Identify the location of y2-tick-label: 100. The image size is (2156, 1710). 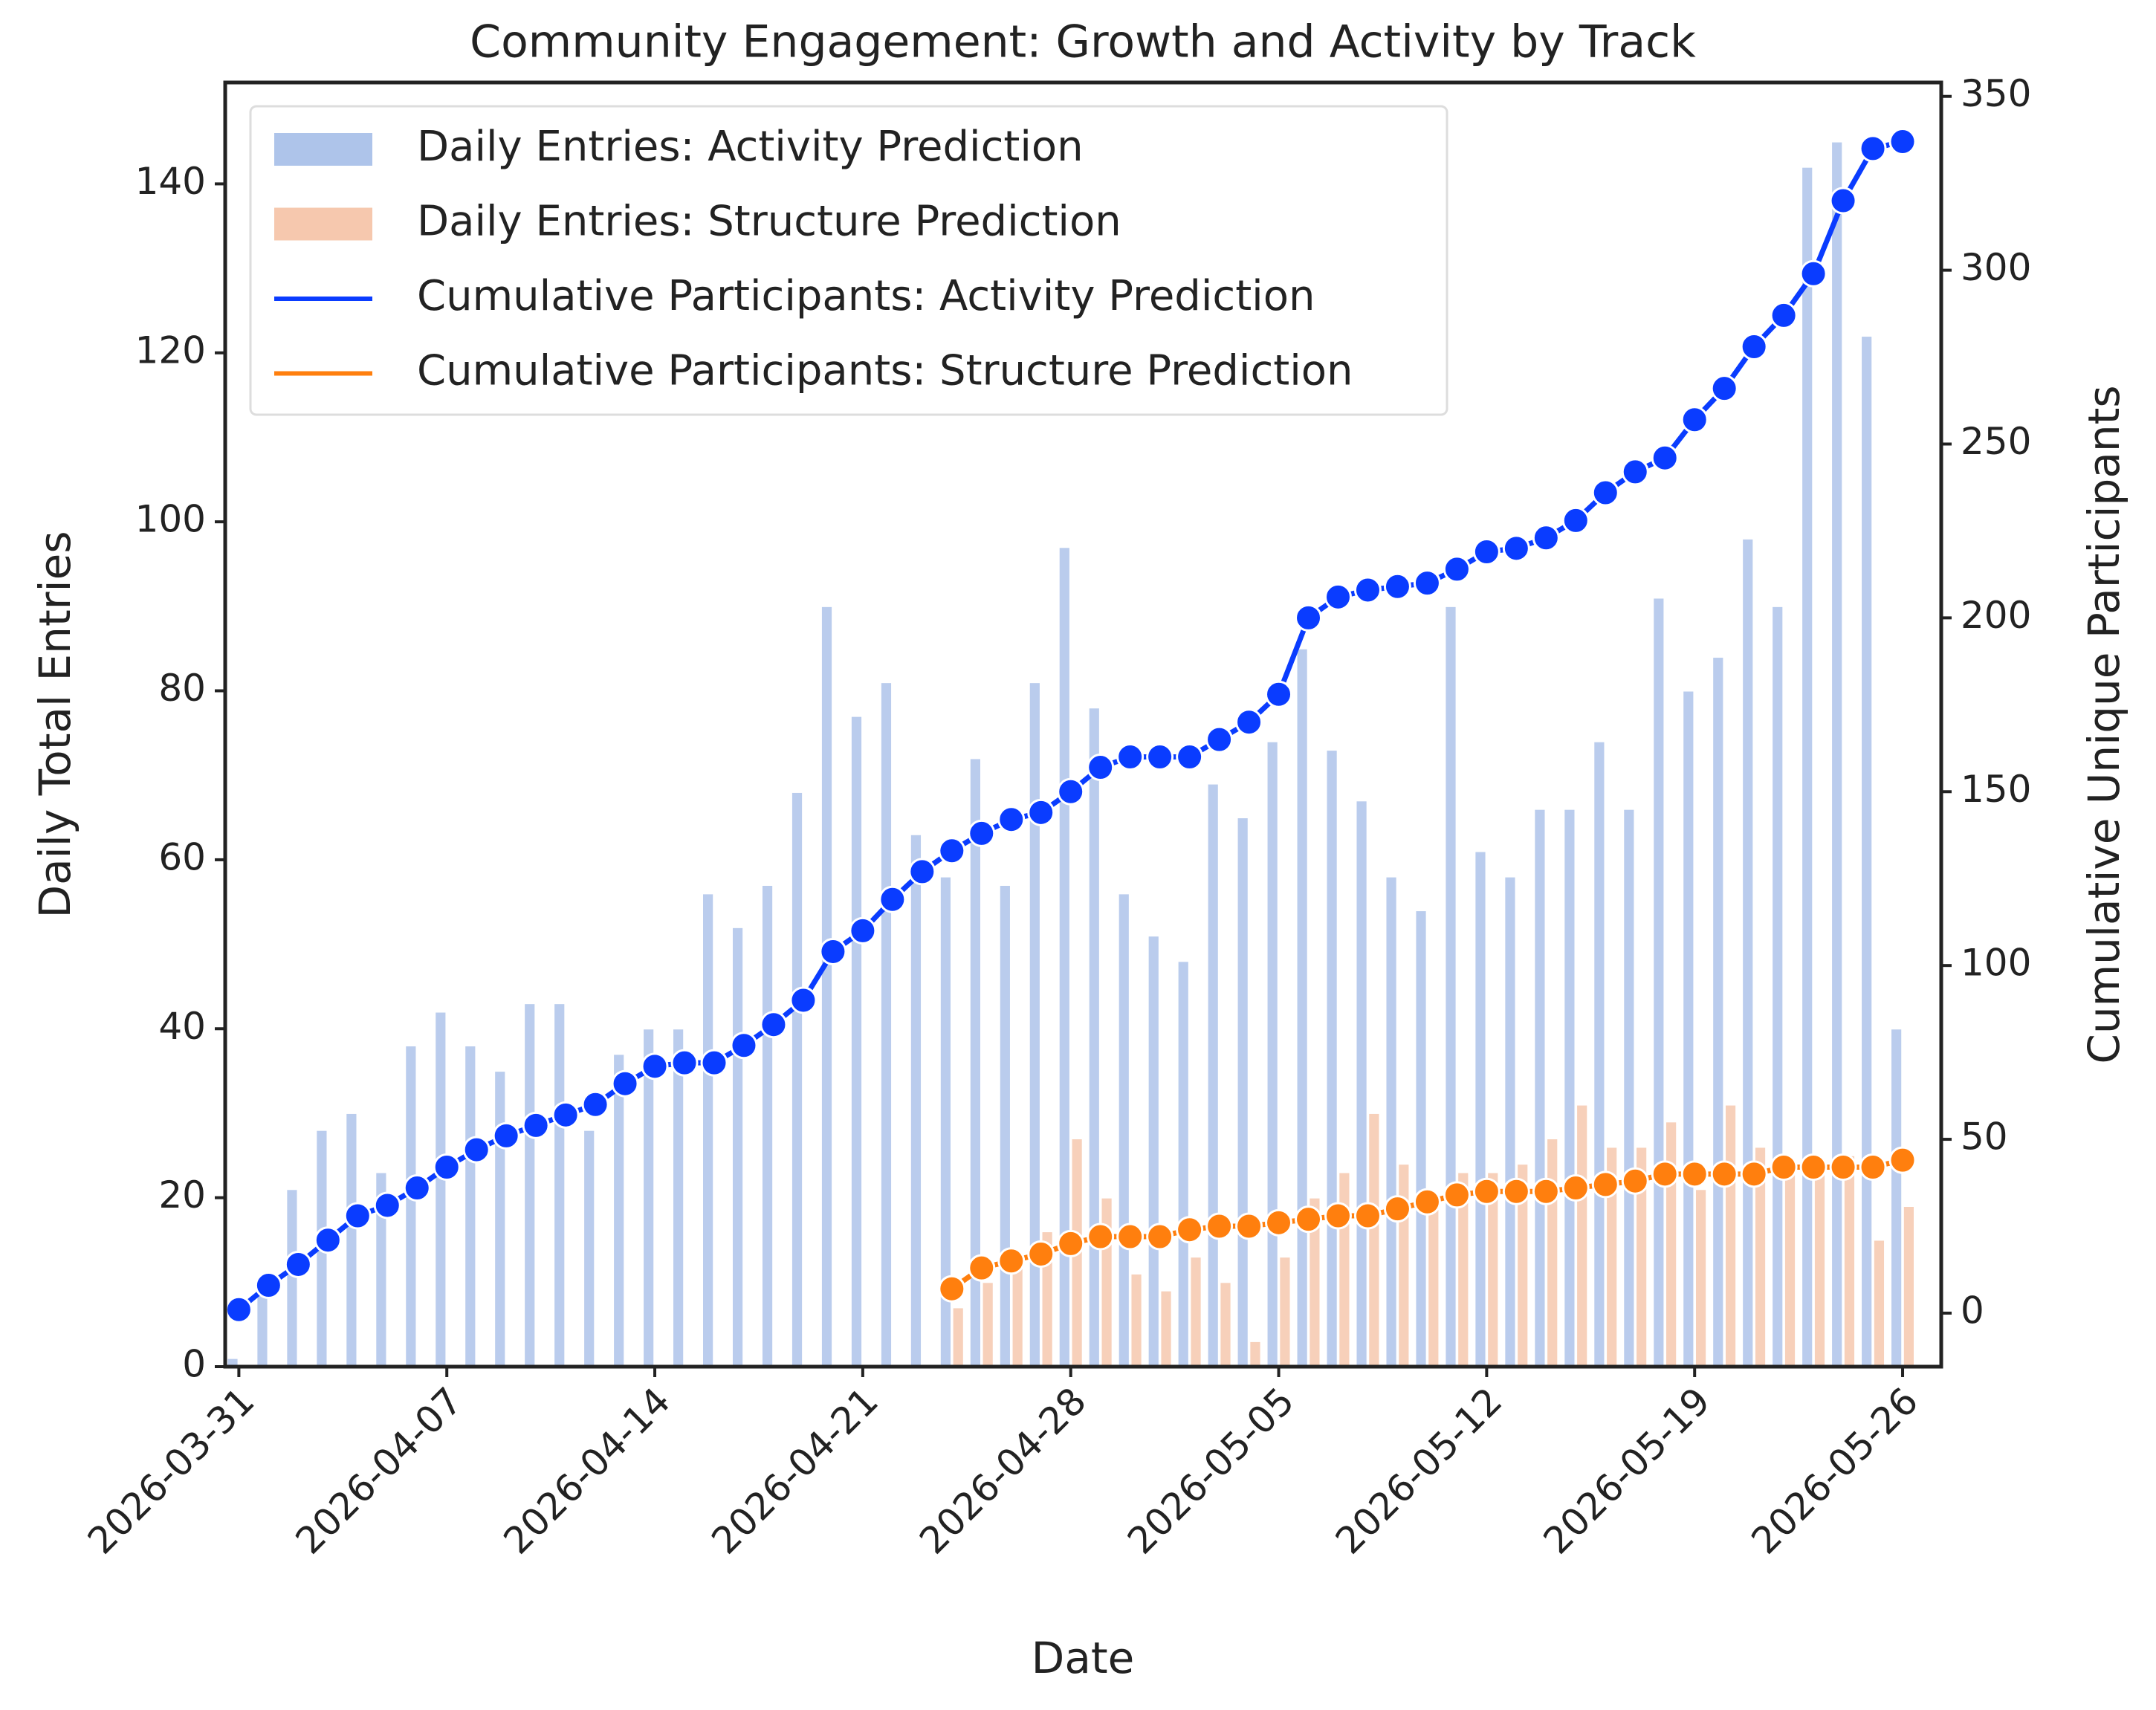
(1996, 963).